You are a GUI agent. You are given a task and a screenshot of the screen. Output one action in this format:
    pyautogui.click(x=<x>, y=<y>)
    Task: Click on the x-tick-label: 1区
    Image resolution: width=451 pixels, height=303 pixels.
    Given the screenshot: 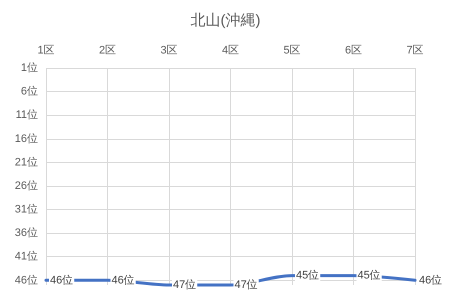 What is the action you would take?
    pyautogui.click(x=46, y=50)
    